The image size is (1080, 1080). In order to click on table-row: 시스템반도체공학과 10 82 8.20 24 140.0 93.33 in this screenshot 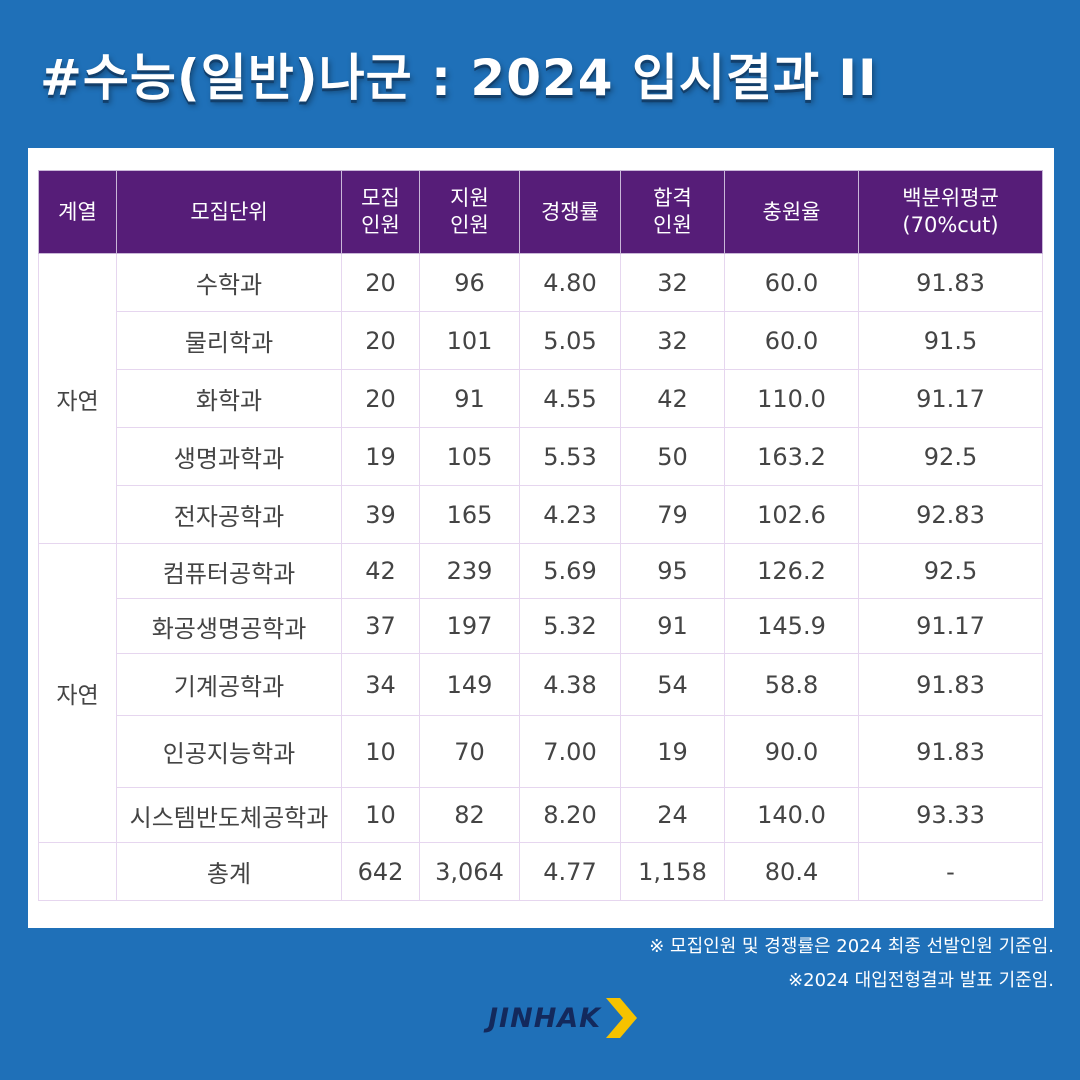, I will do `click(541, 815)`.